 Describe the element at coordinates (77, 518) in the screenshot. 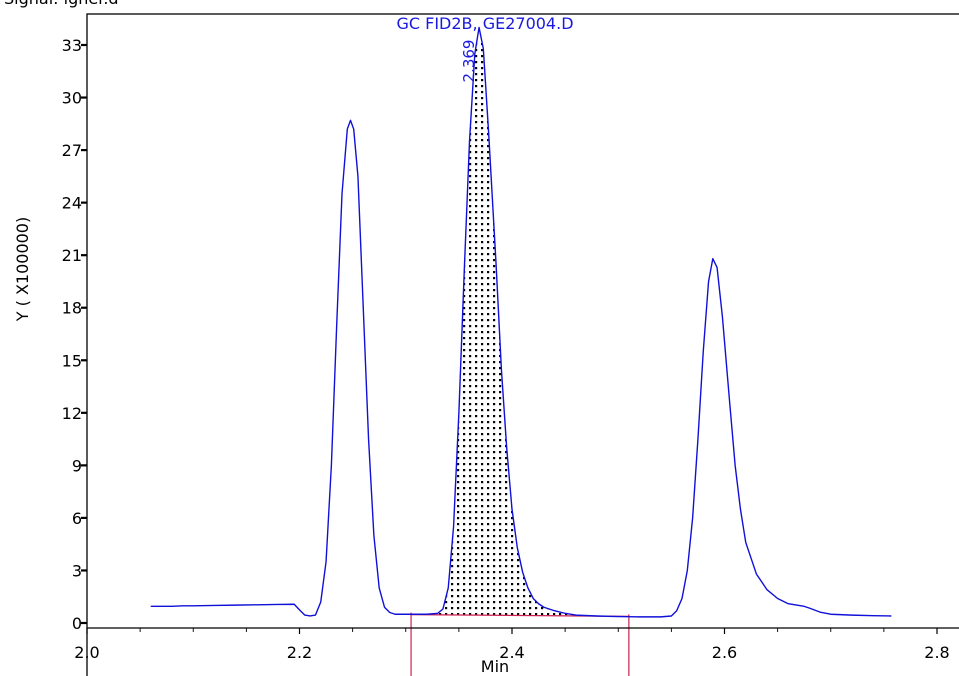

I see `y-tick-label: 6` at that location.